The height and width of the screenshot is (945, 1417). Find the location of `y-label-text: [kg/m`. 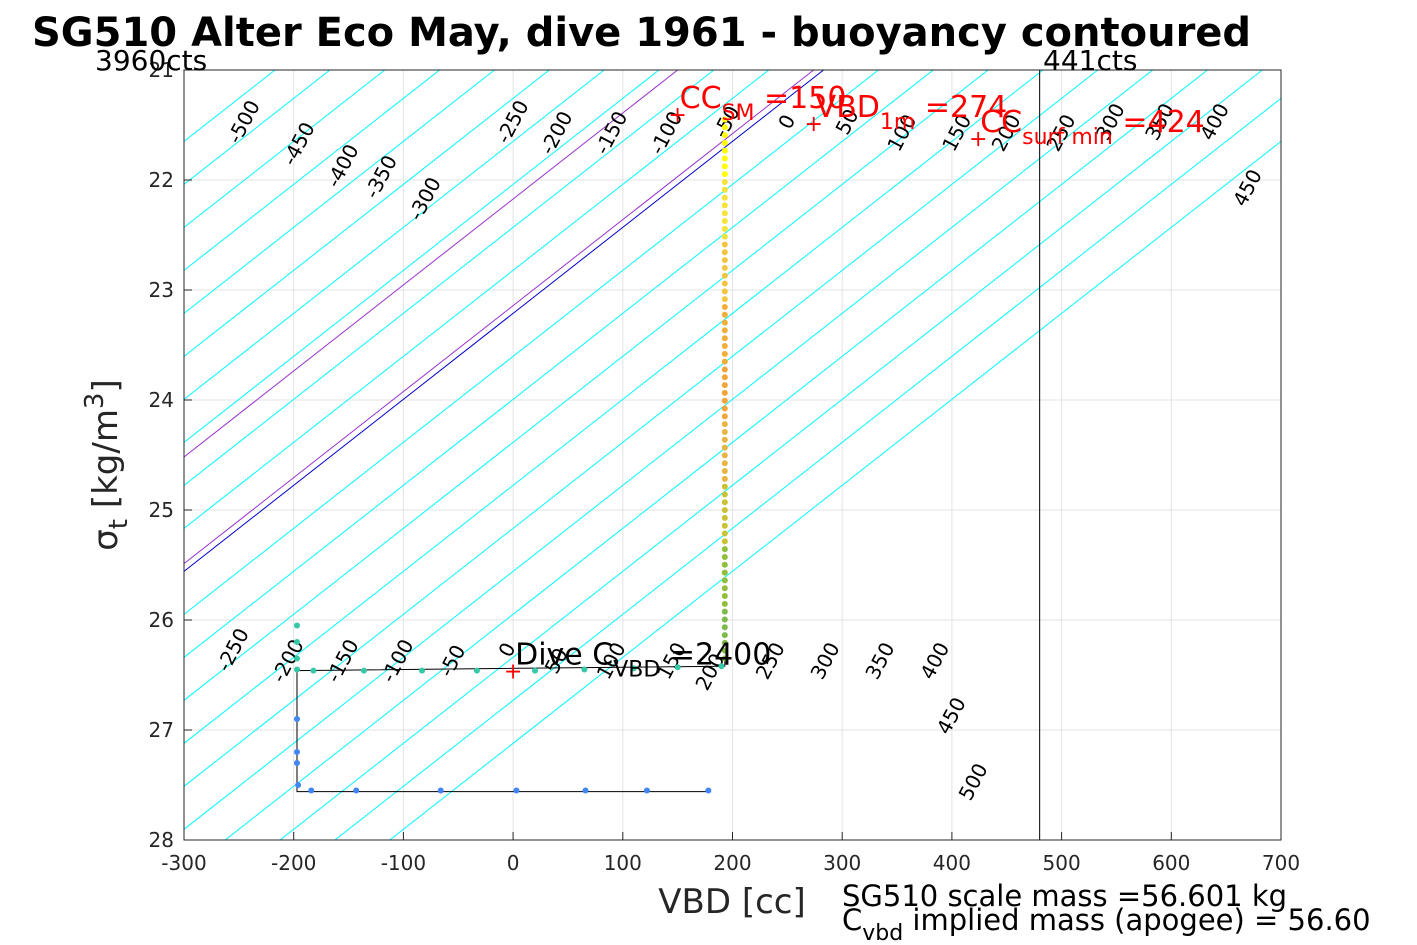

y-label-text: [kg/m is located at coordinates (106, 464).